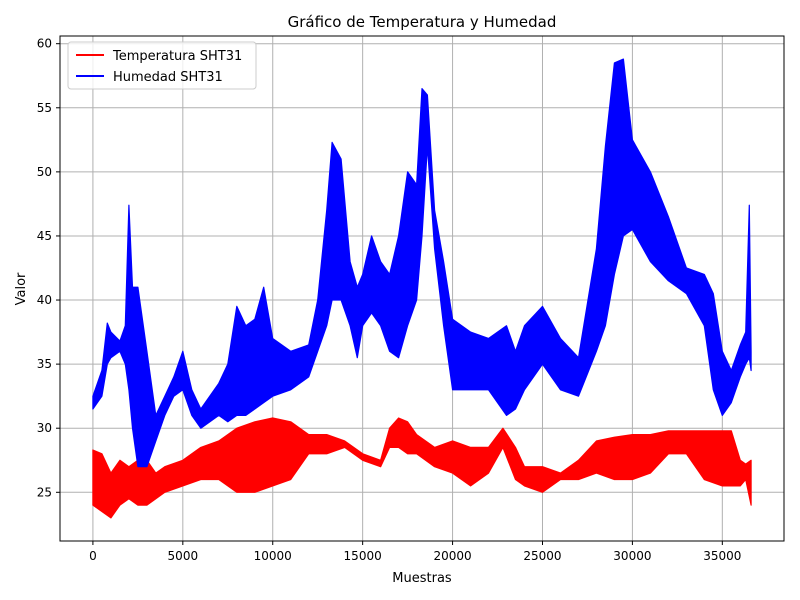 This screenshot has height=600, width=800. What do you see at coordinates (44, 364) in the screenshot?
I see `y-tick-label: 35` at bounding box center [44, 364].